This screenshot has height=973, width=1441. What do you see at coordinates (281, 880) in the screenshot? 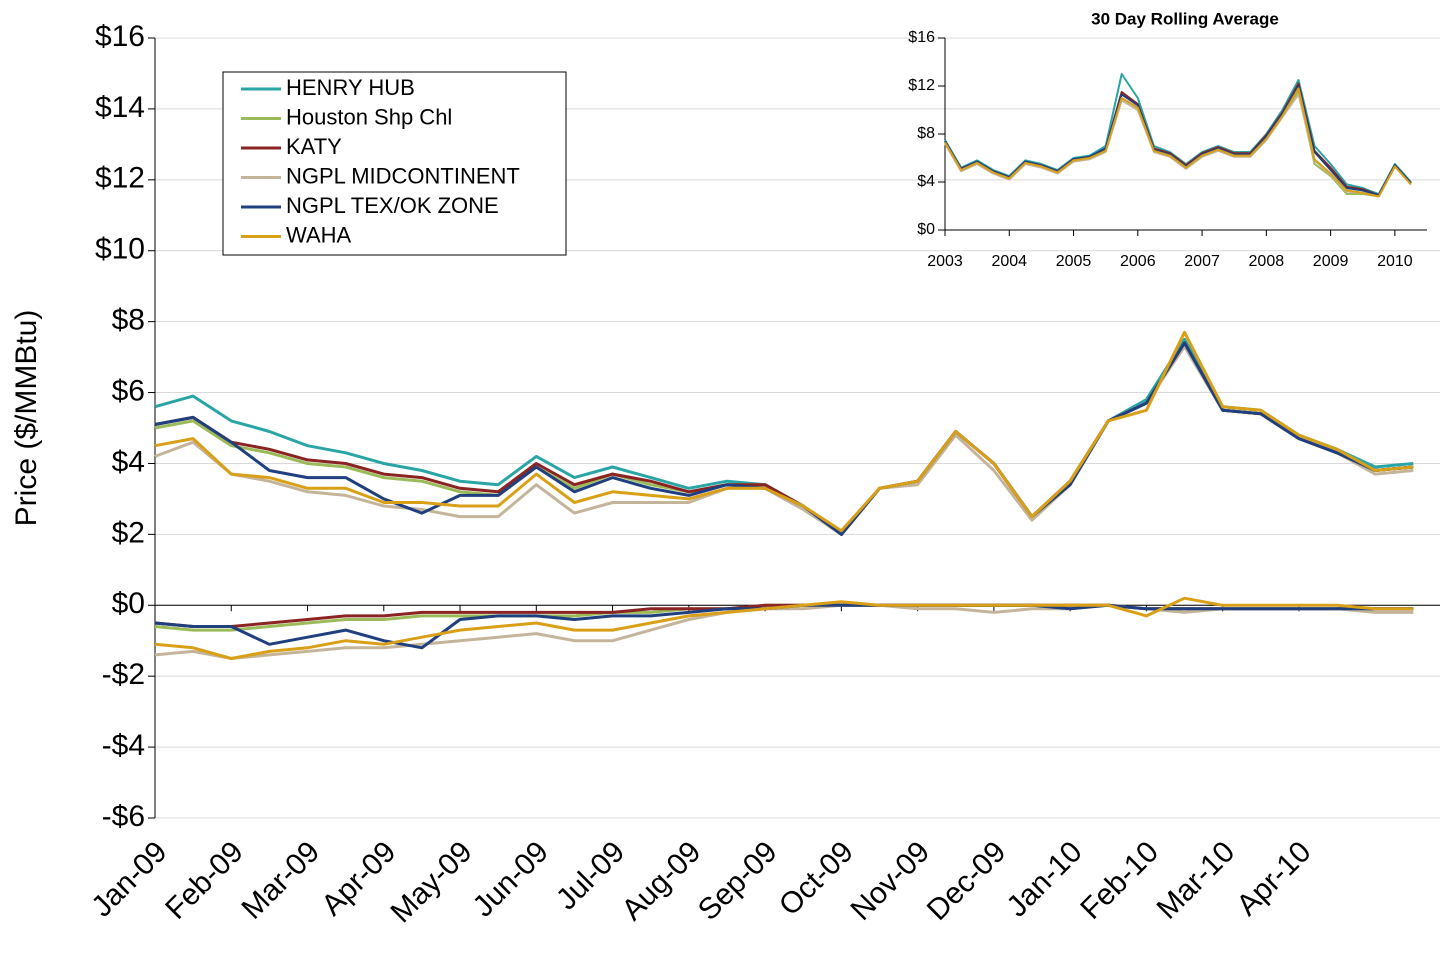
I see `x-tick-label: Mar-09` at bounding box center [281, 880].